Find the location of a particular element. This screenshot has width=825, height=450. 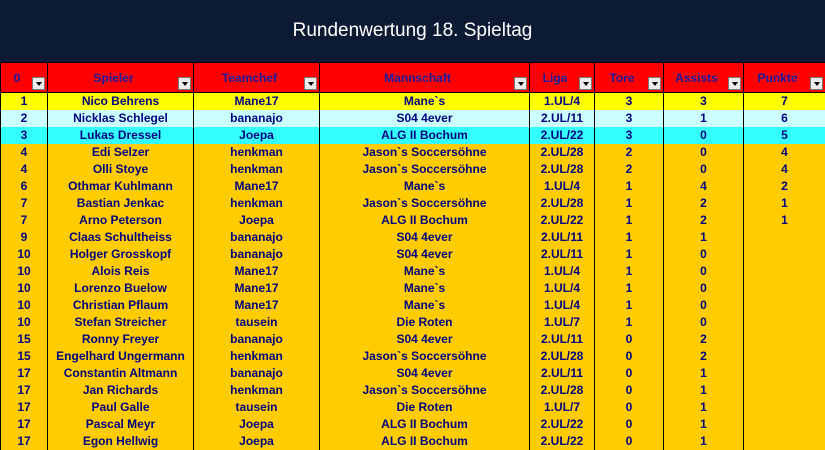

cell-player: Nicklas Schlegel is located at coordinates (121, 118).